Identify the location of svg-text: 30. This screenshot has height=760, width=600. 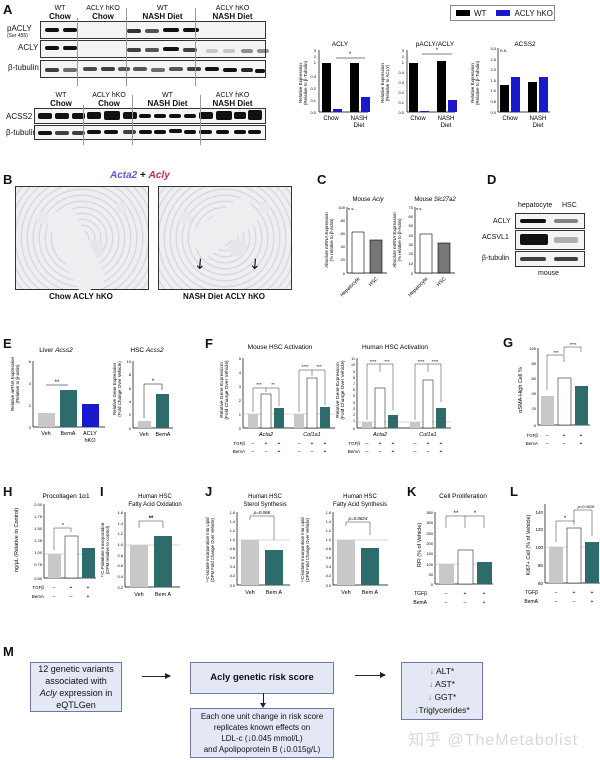
(411, 244).